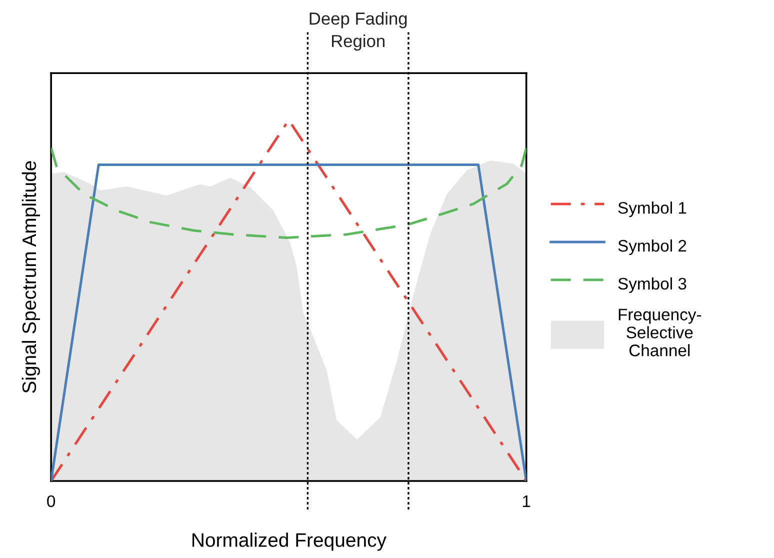 The image size is (774, 558). Describe the element at coordinates (652, 210) in the screenshot. I see `legend-label: Symbol 1` at that location.